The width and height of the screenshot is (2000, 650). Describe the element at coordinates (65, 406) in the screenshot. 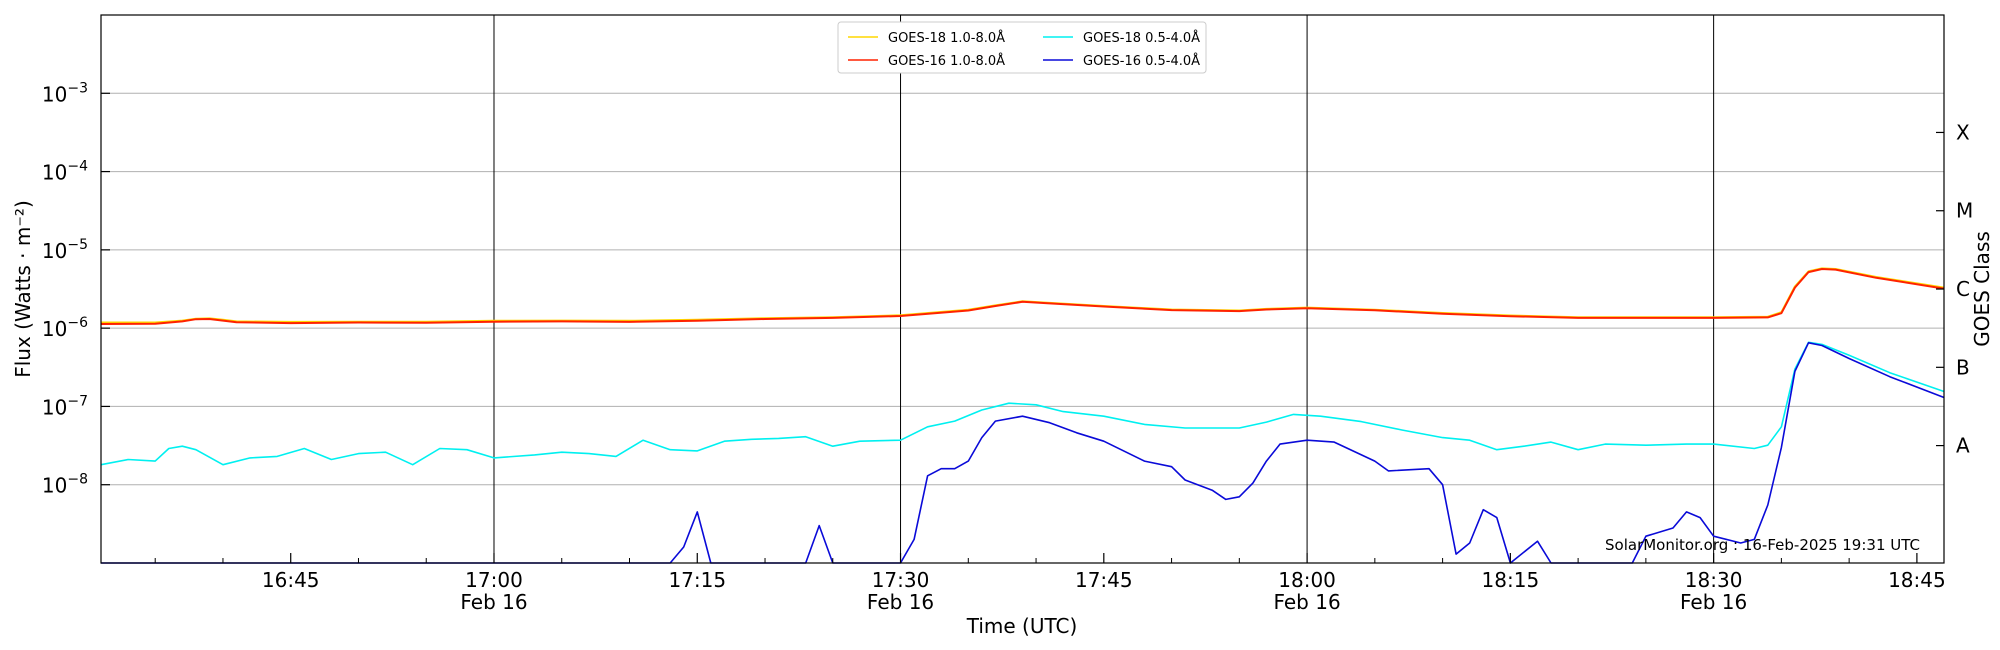

I see `y-tick-label: 10⁻⁷` at that location.